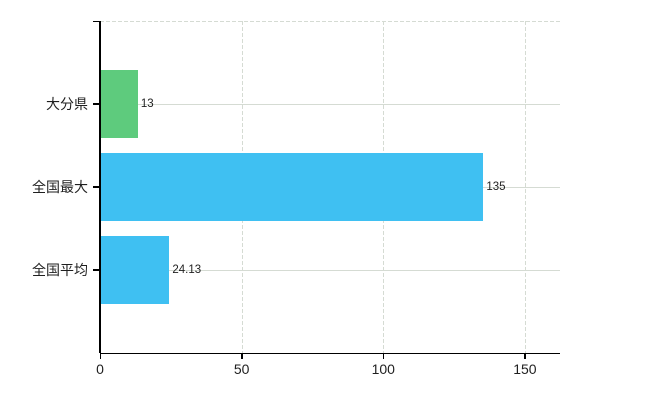 Image resolution: width=650 pixels, height=400 pixels. Describe the element at coordinates (60, 270) in the screenshot. I see `category-label-2: 全国平均` at that location.